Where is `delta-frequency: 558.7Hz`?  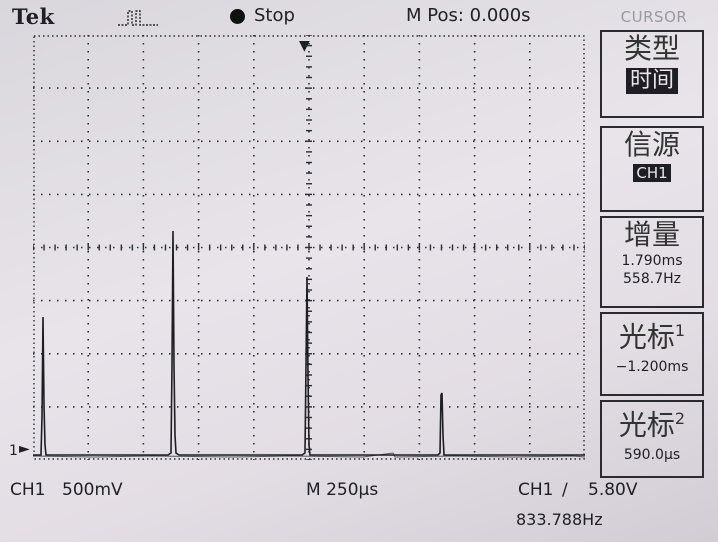
delta-frequency: 558.7Hz is located at coordinates (652, 279).